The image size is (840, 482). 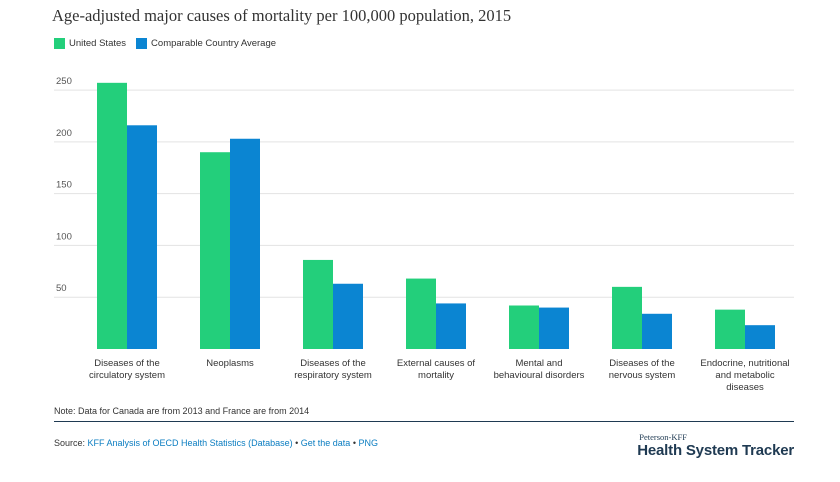 I want to click on legend-item-avg: Comparable Country Average, so click(x=206, y=43).